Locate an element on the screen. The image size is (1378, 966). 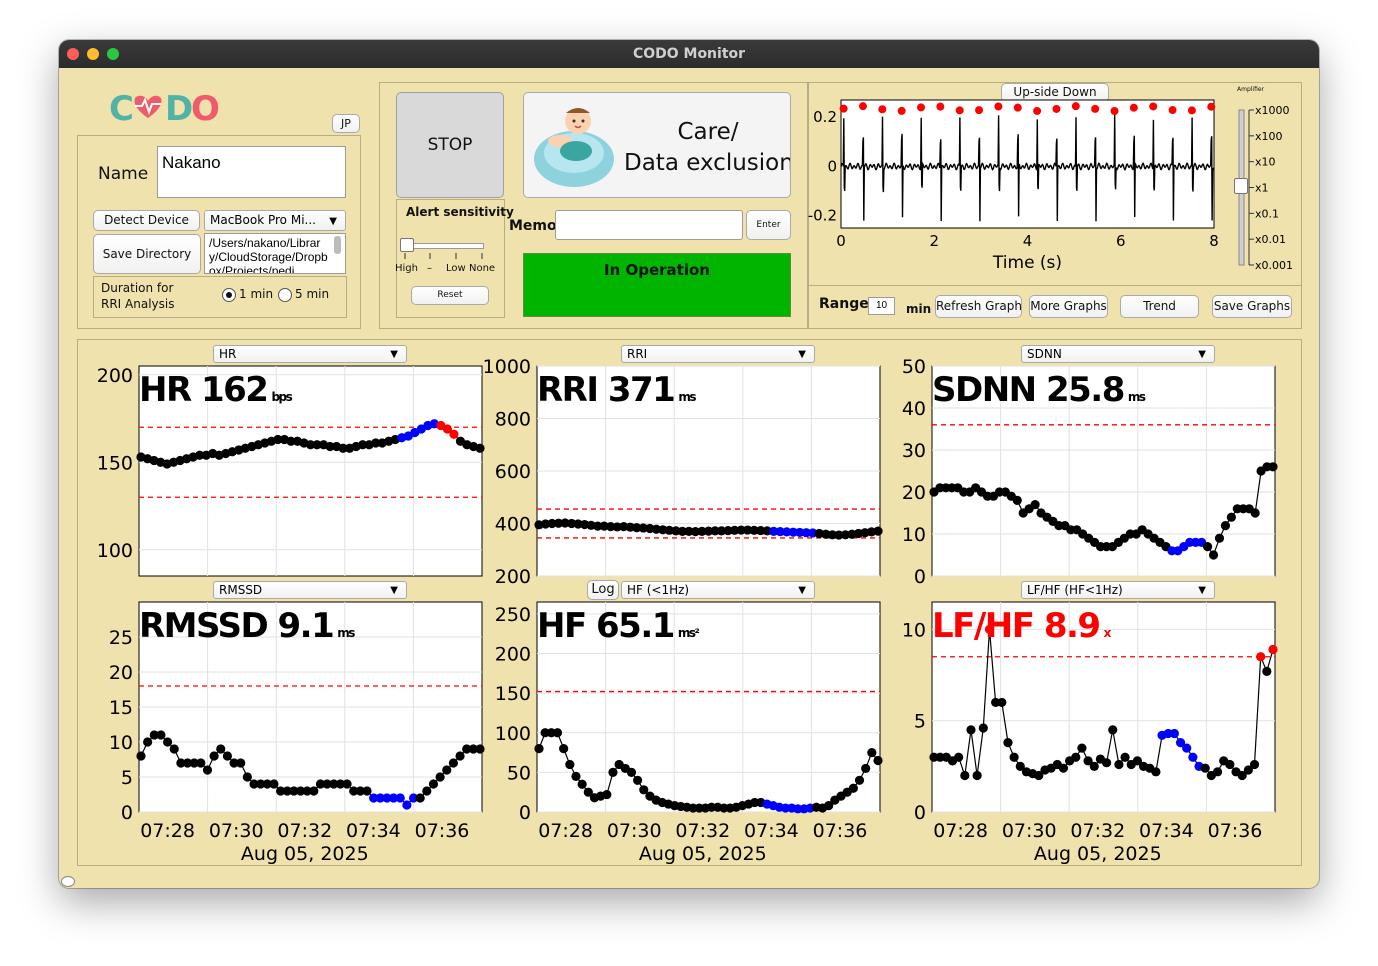
chart-y-tick-label: 25 is located at coordinates (121, 638).